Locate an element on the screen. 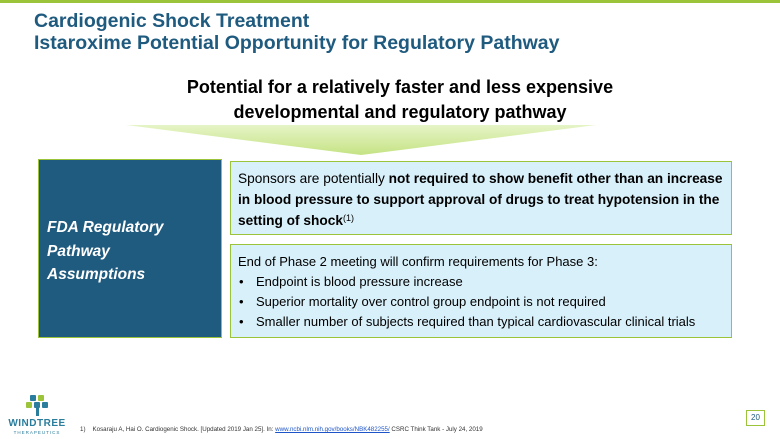 This screenshot has width=780, height=439. footnote-ref-superscript: (1) is located at coordinates (348, 218).